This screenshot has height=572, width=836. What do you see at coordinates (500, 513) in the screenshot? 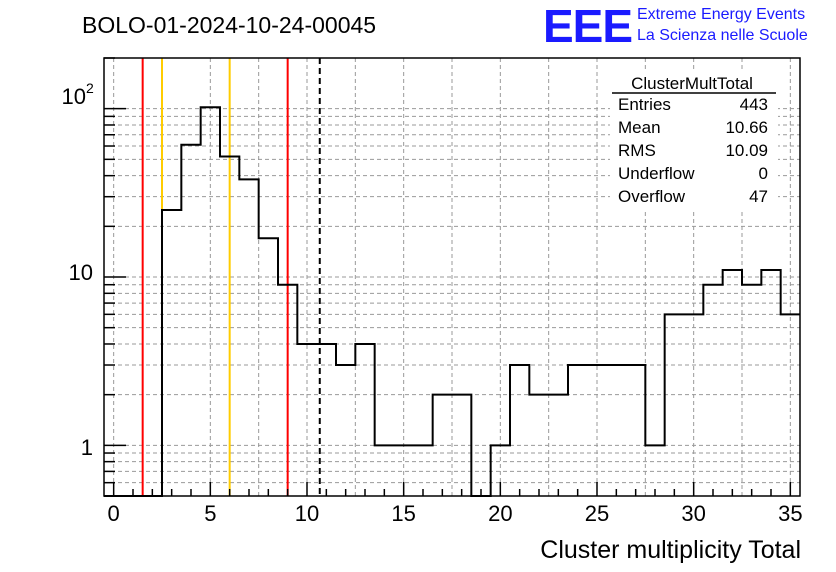
I see `x-tick-label: 20` at bounding box center [500, 513].